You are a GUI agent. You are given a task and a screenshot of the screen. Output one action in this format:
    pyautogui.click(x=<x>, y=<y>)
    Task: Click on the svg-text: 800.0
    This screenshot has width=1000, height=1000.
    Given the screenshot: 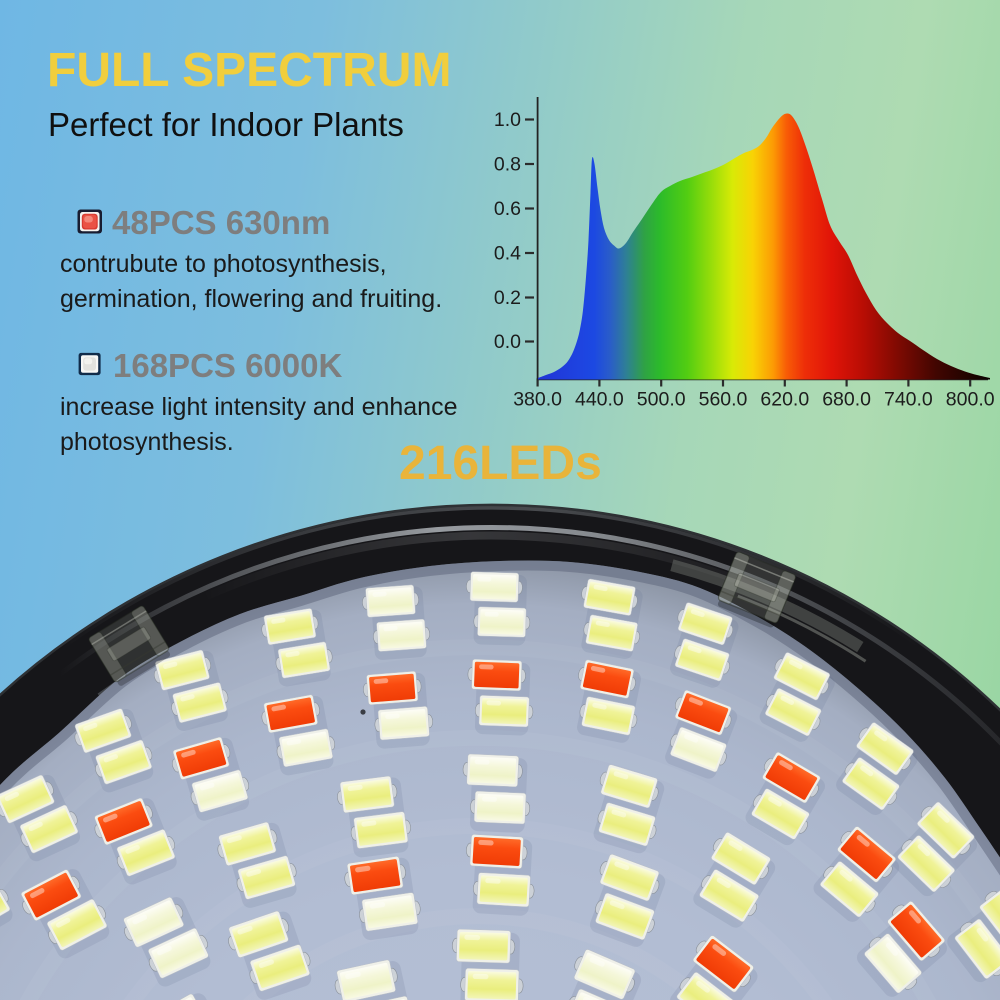 What is the action you would take?
    pyautogui.click(x=970, y=400)
    